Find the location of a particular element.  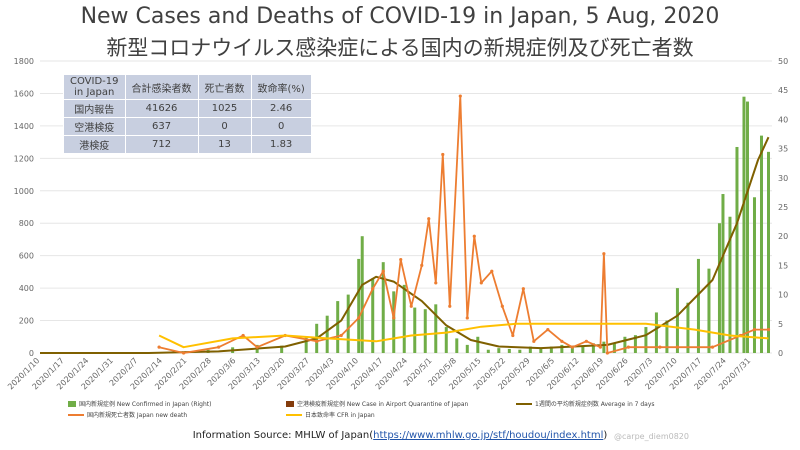

right-axis-tick-label: 35 is located at coordinates (783, 149).